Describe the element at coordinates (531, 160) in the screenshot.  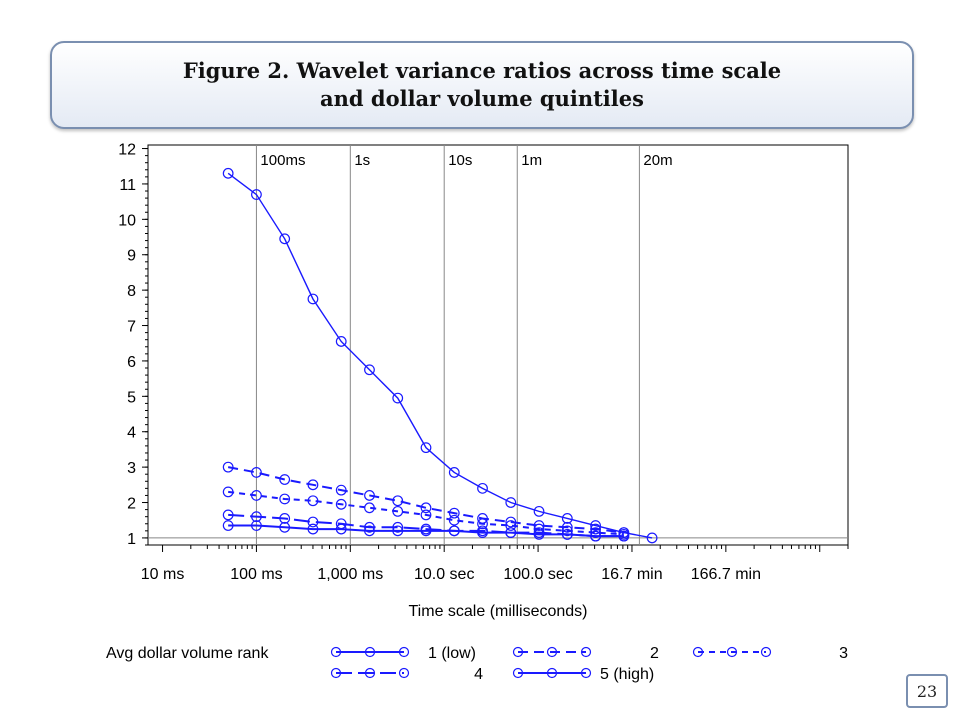
I see `reference-label-3: 1m` at that location.